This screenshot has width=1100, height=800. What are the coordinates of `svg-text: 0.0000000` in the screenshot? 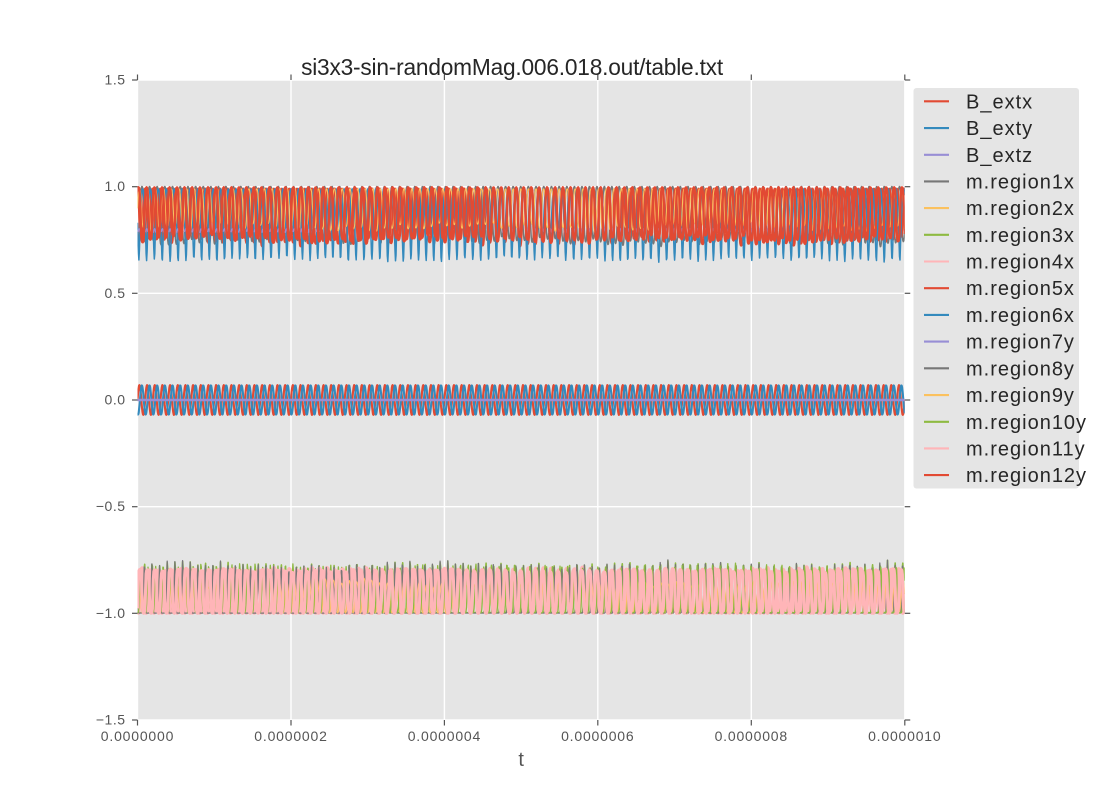 It's located at (137, 736).